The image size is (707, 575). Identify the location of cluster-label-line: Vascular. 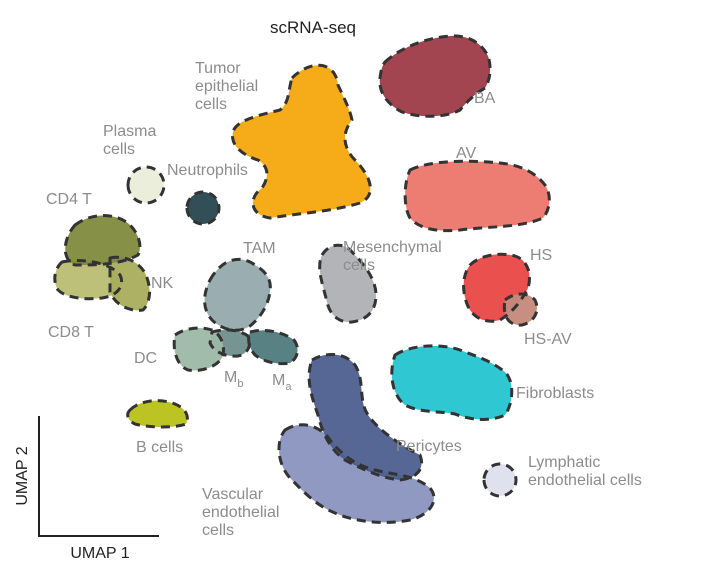
(233, 494).